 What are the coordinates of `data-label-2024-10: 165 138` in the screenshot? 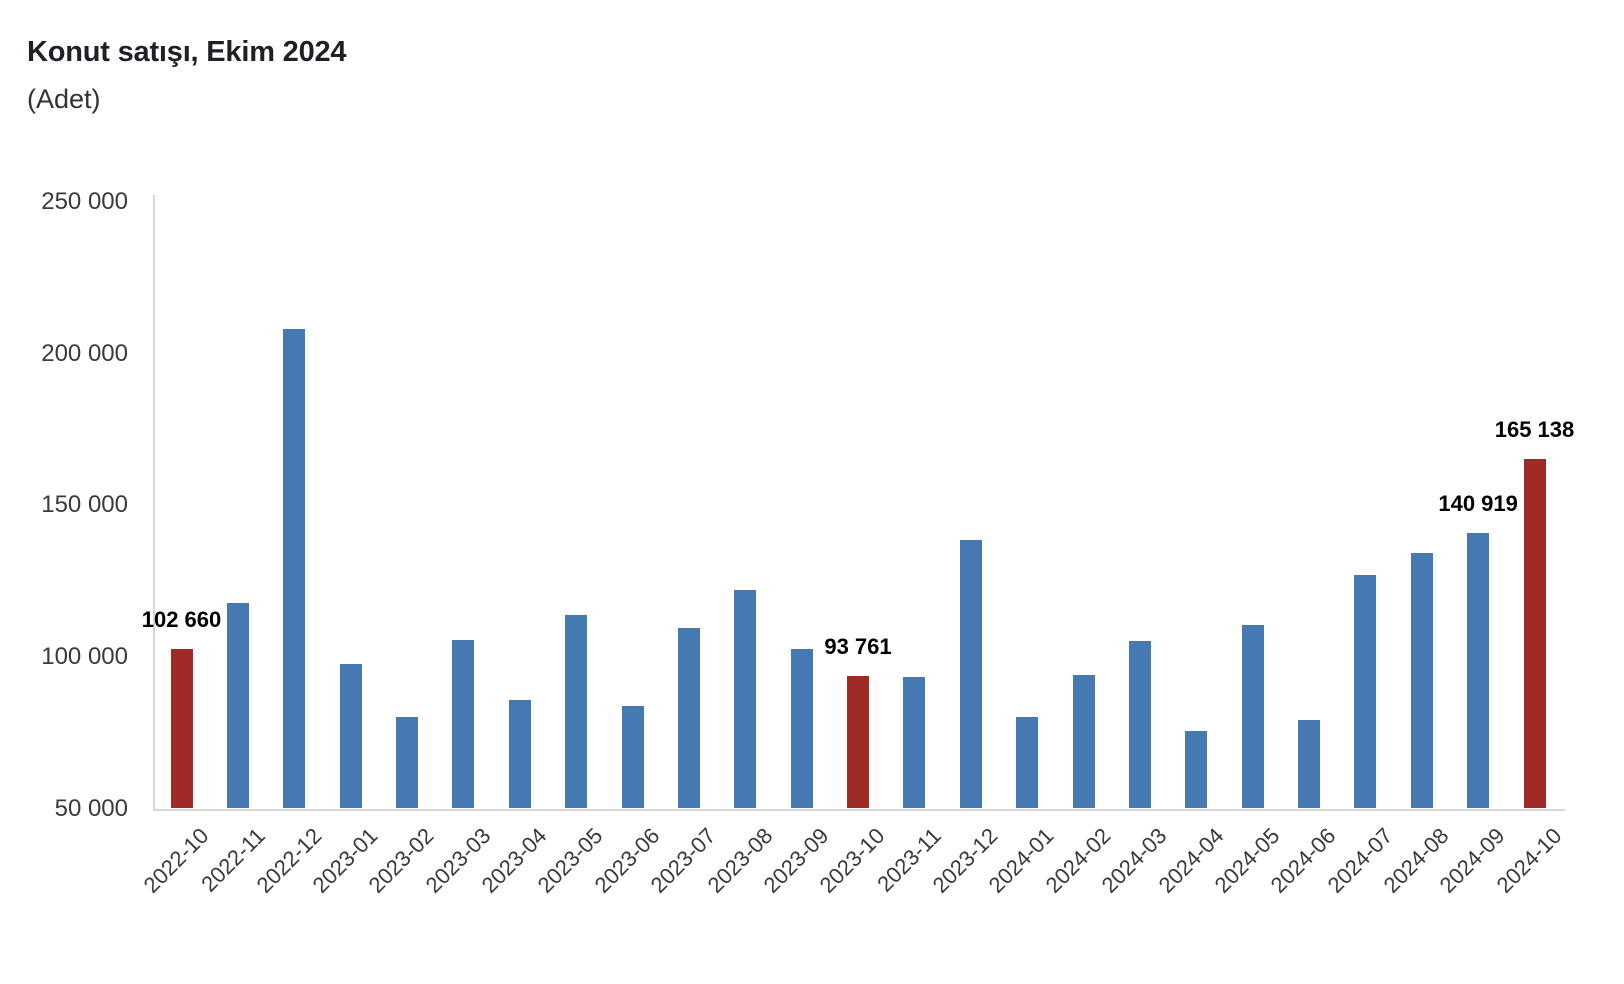 It's located at (1534, 430).